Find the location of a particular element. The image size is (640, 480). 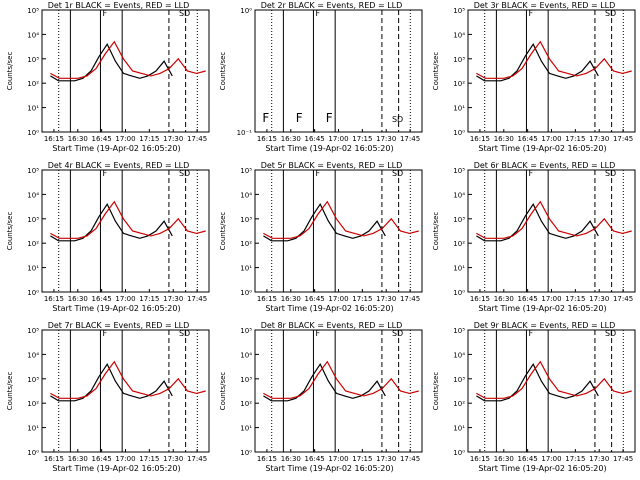

y-tick-label: 10⁻¹ is located at coordinates (245, 133).